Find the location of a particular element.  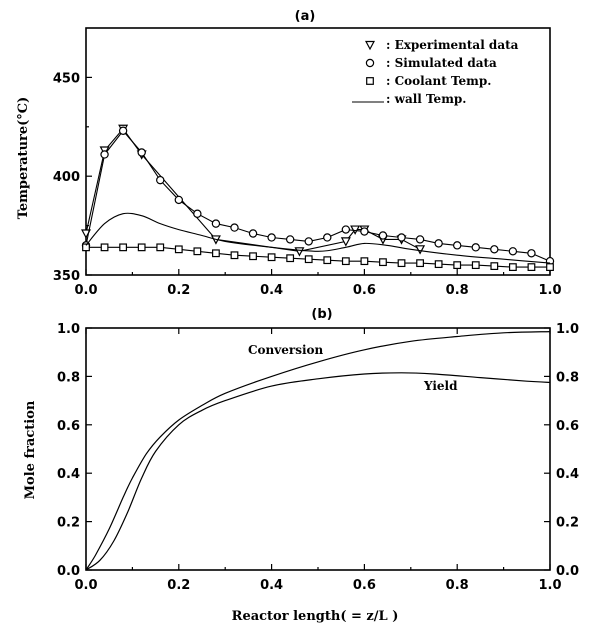

panel-b-y-right-tick-label: 0.8 is located at coordinates (567, 377).